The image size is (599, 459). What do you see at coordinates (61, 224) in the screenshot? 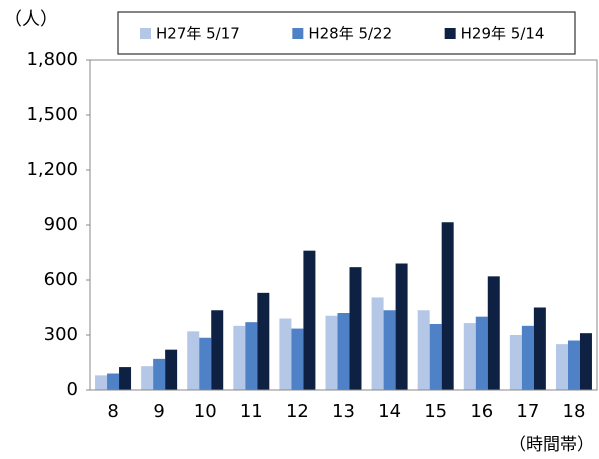
I see `y-tick-label: 900` at bounding box center [61, 224].